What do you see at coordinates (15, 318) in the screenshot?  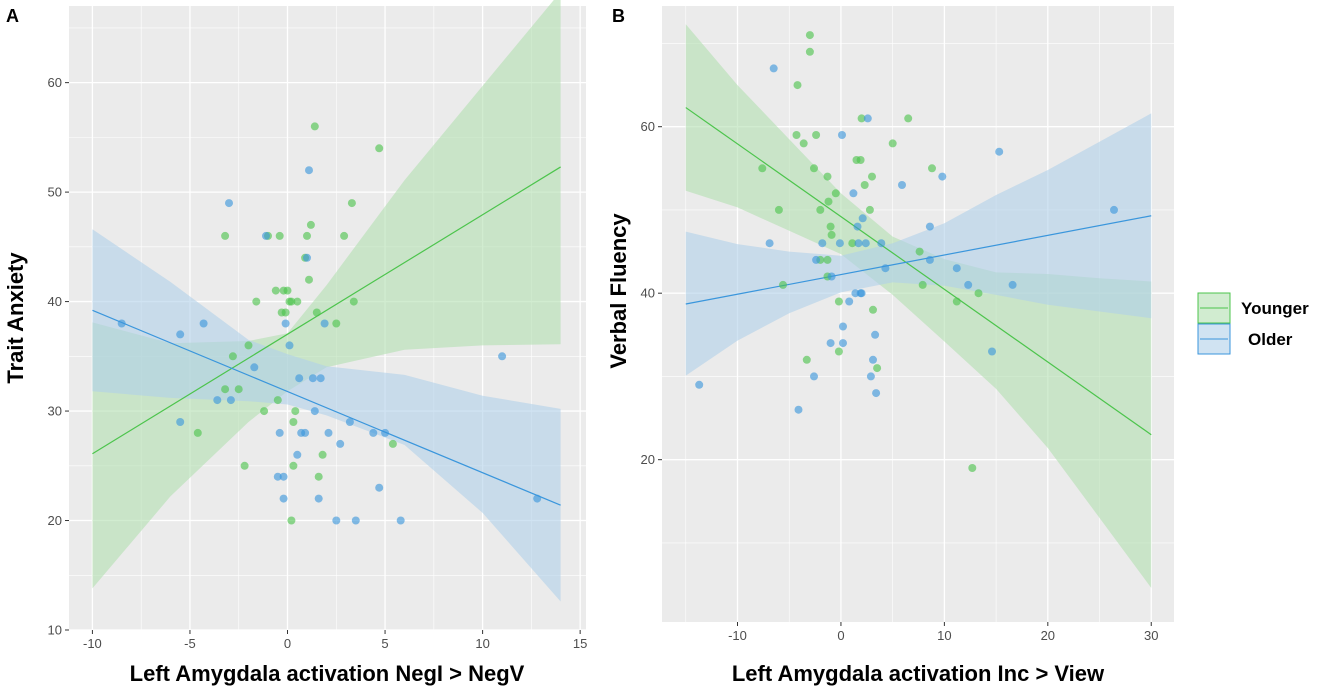 I see `y-axis-title-a: Trait Anxiety` at bounding box center [15, 318].